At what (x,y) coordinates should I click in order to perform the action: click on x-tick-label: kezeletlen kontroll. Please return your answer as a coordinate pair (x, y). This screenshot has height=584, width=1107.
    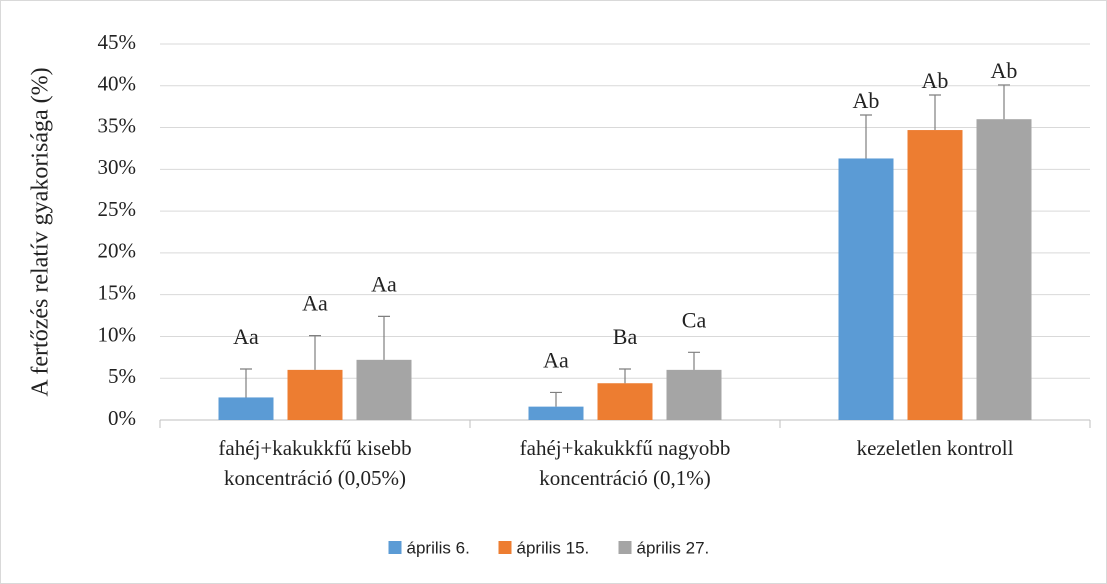
    Looking at the image, I should click on (935, 448).